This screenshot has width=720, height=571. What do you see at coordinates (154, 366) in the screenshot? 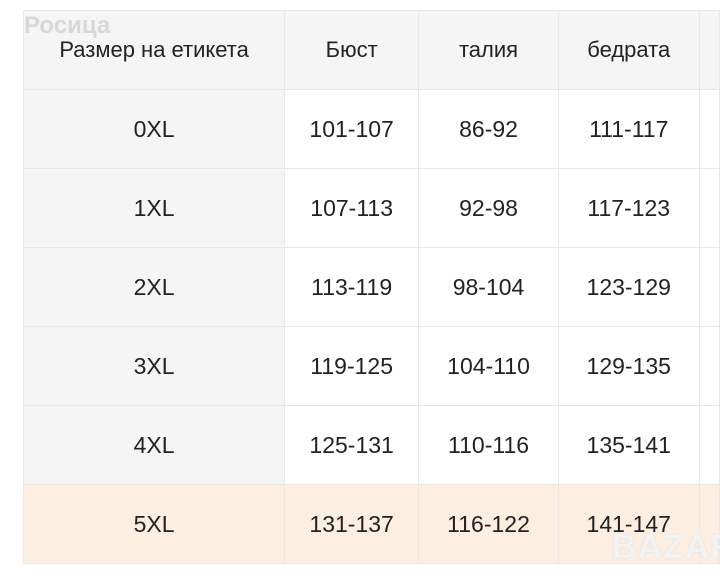
I see `size-cell: 3XL` at bounding box center [154, 366].